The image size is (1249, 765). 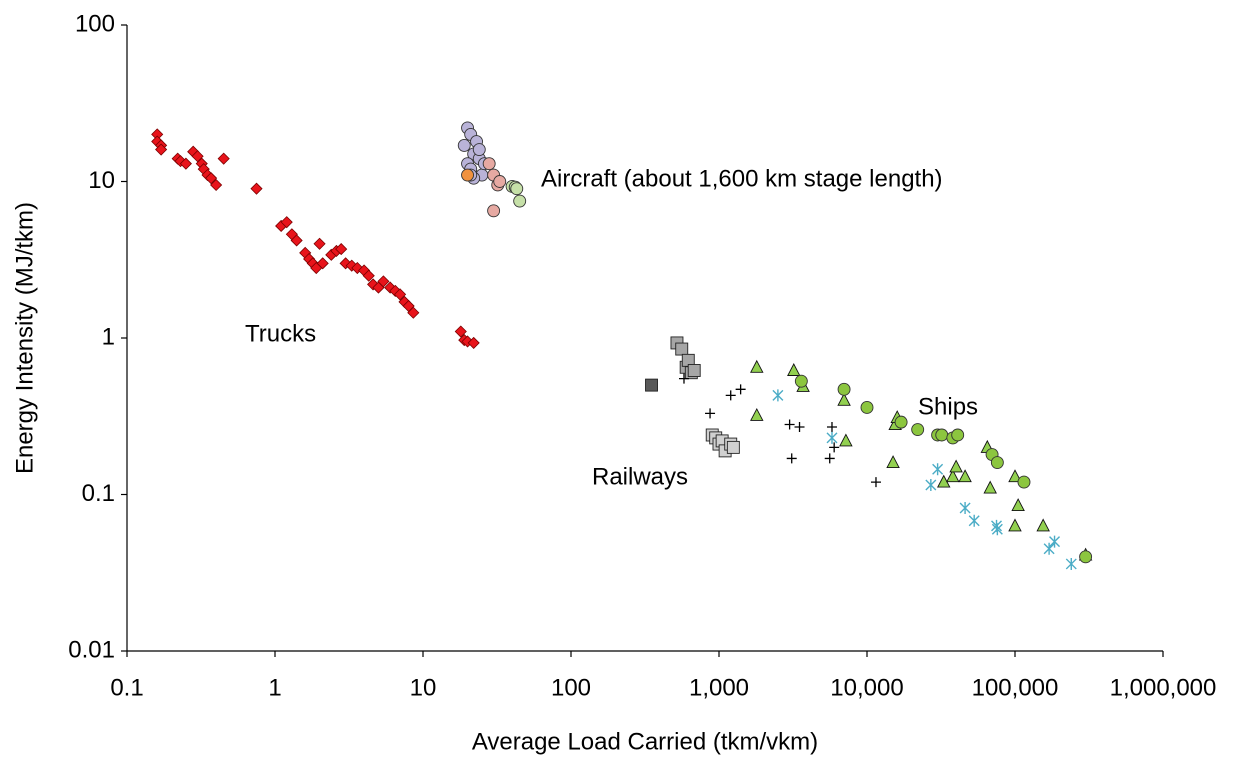 I want to click on x-tick-label: 1,000,000, so click(x=1163, y=687).